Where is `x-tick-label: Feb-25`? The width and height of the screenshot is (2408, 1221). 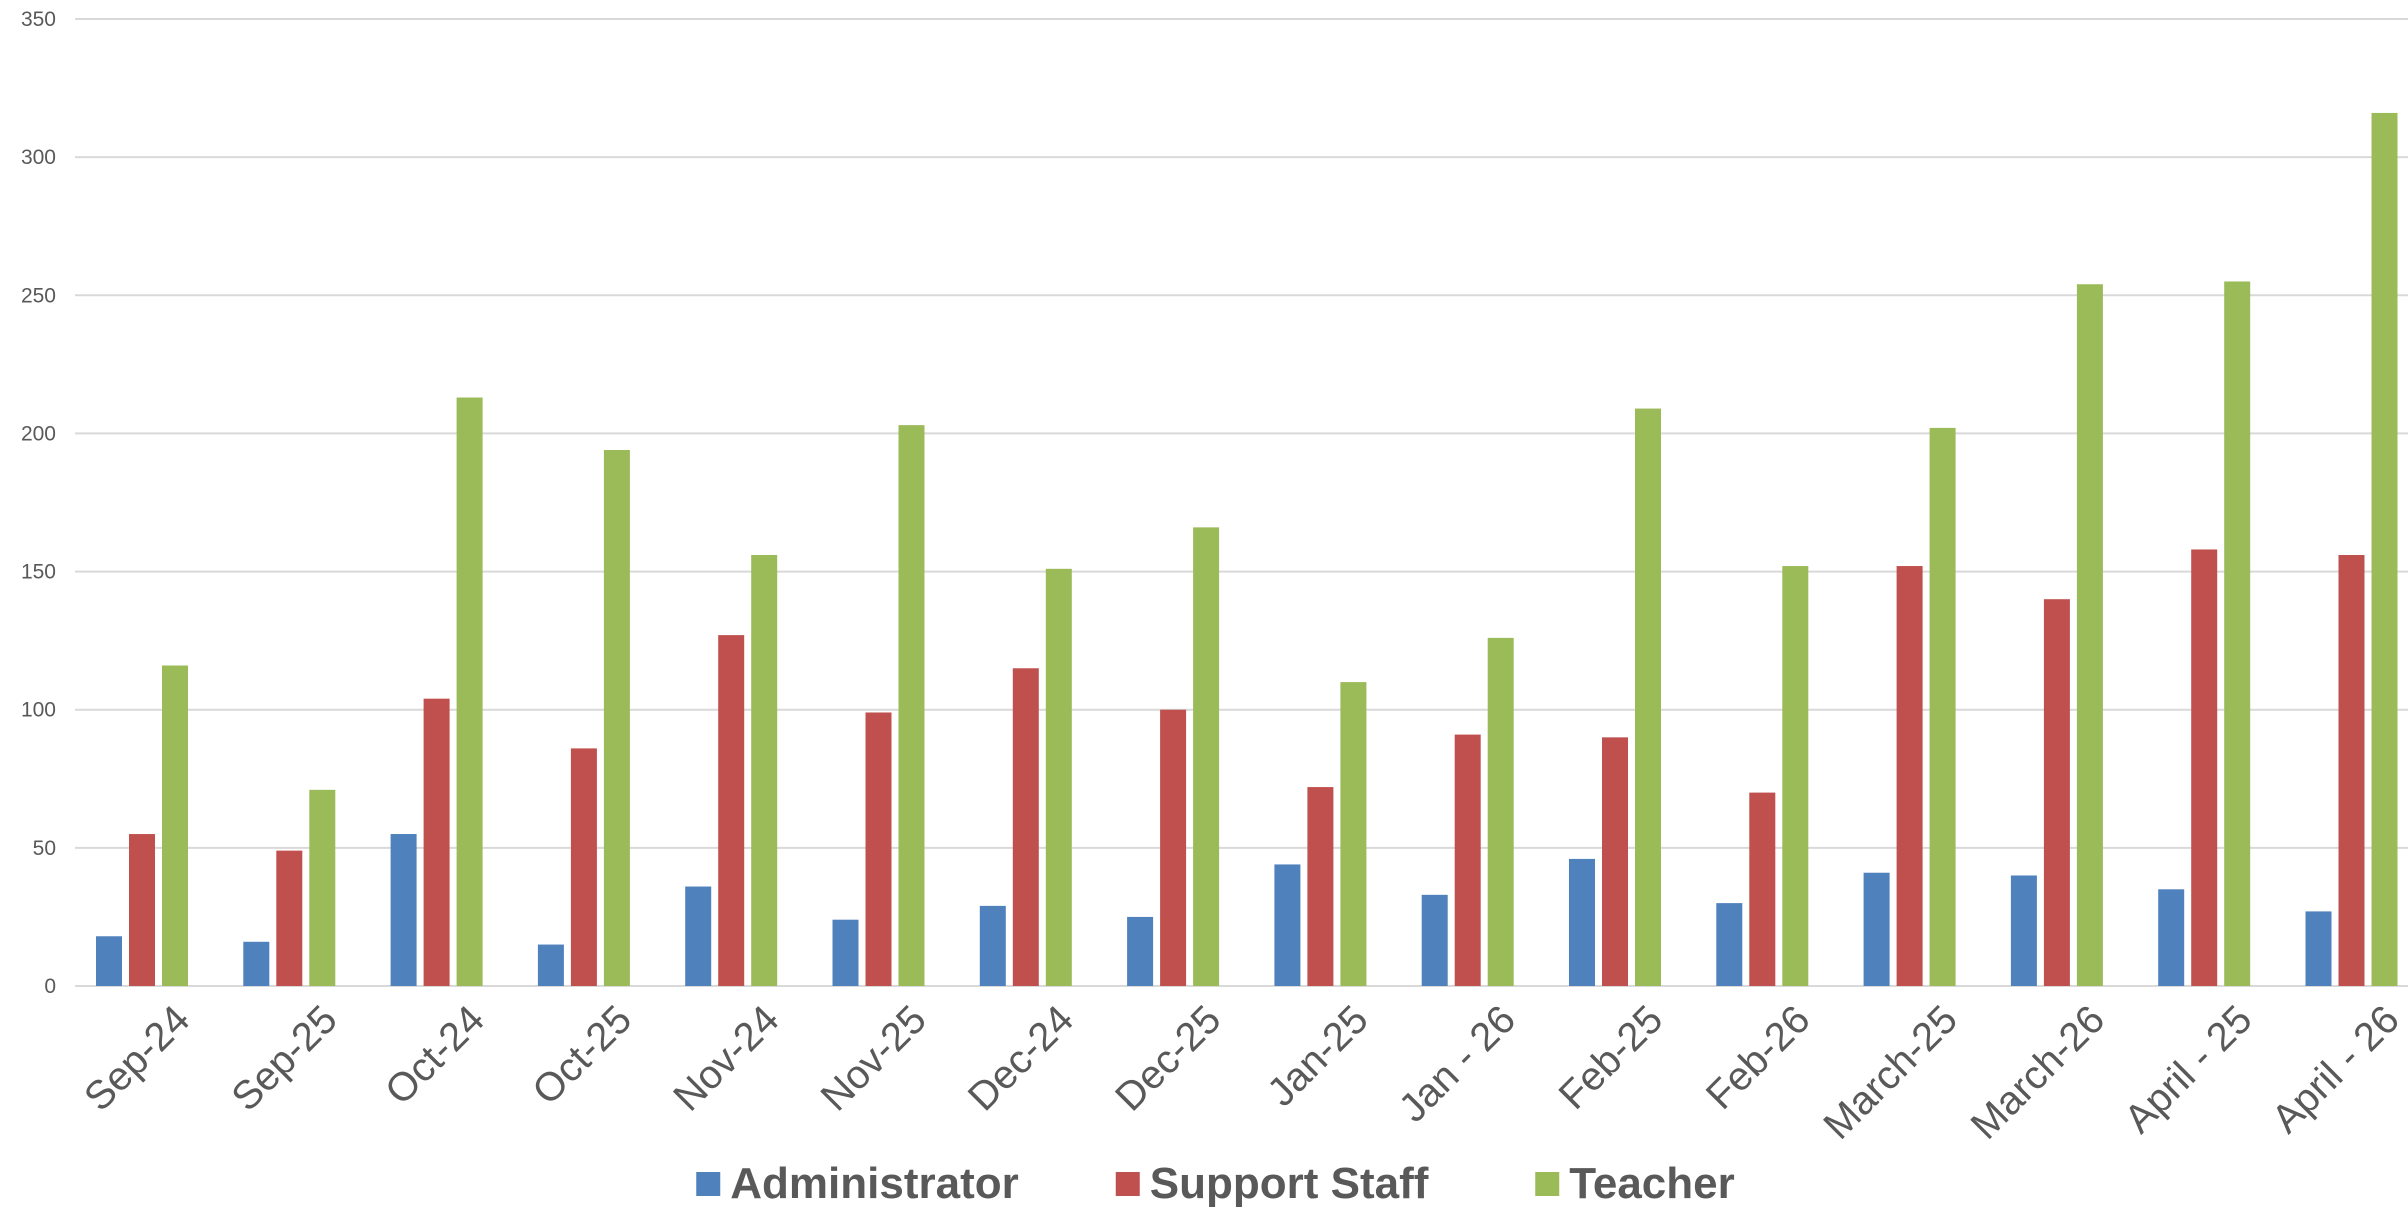 x-tick-label: Feb-25 is located at coordinates (1611, 1057).